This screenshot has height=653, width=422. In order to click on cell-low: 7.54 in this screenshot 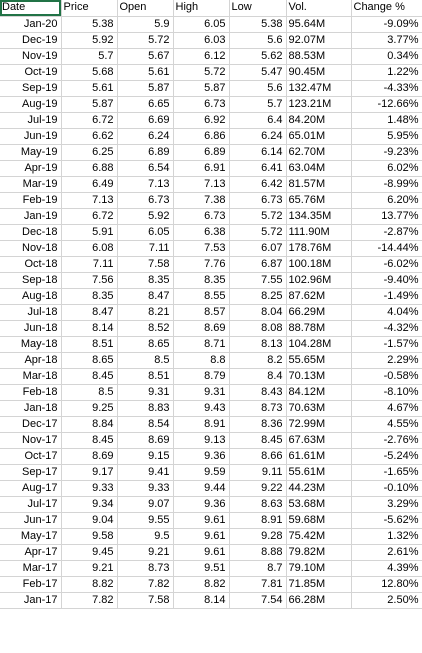, I will do `click(258, 600)`.